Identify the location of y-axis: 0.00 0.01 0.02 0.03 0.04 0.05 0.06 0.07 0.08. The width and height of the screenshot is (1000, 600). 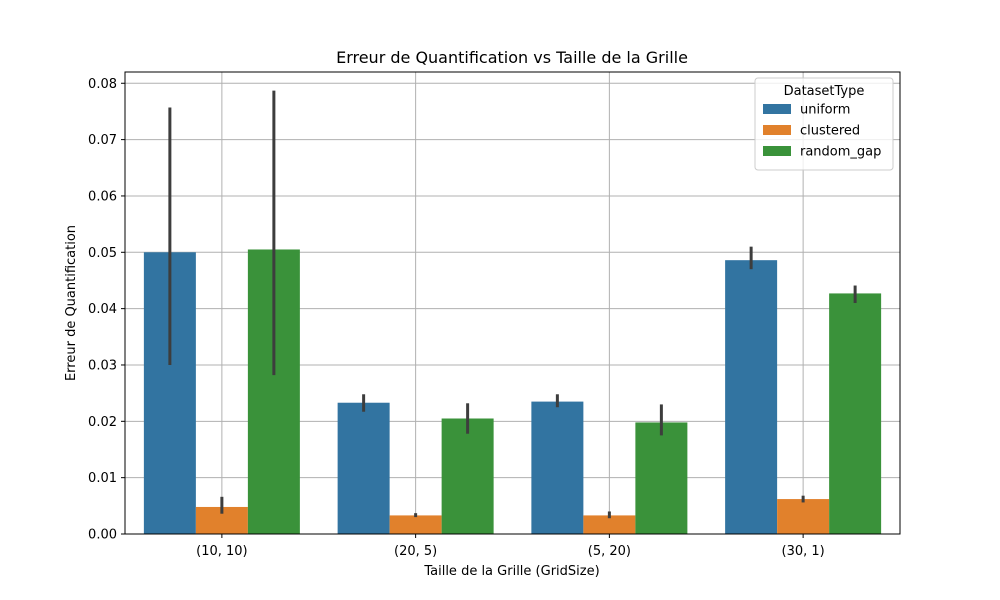
(106, 310).